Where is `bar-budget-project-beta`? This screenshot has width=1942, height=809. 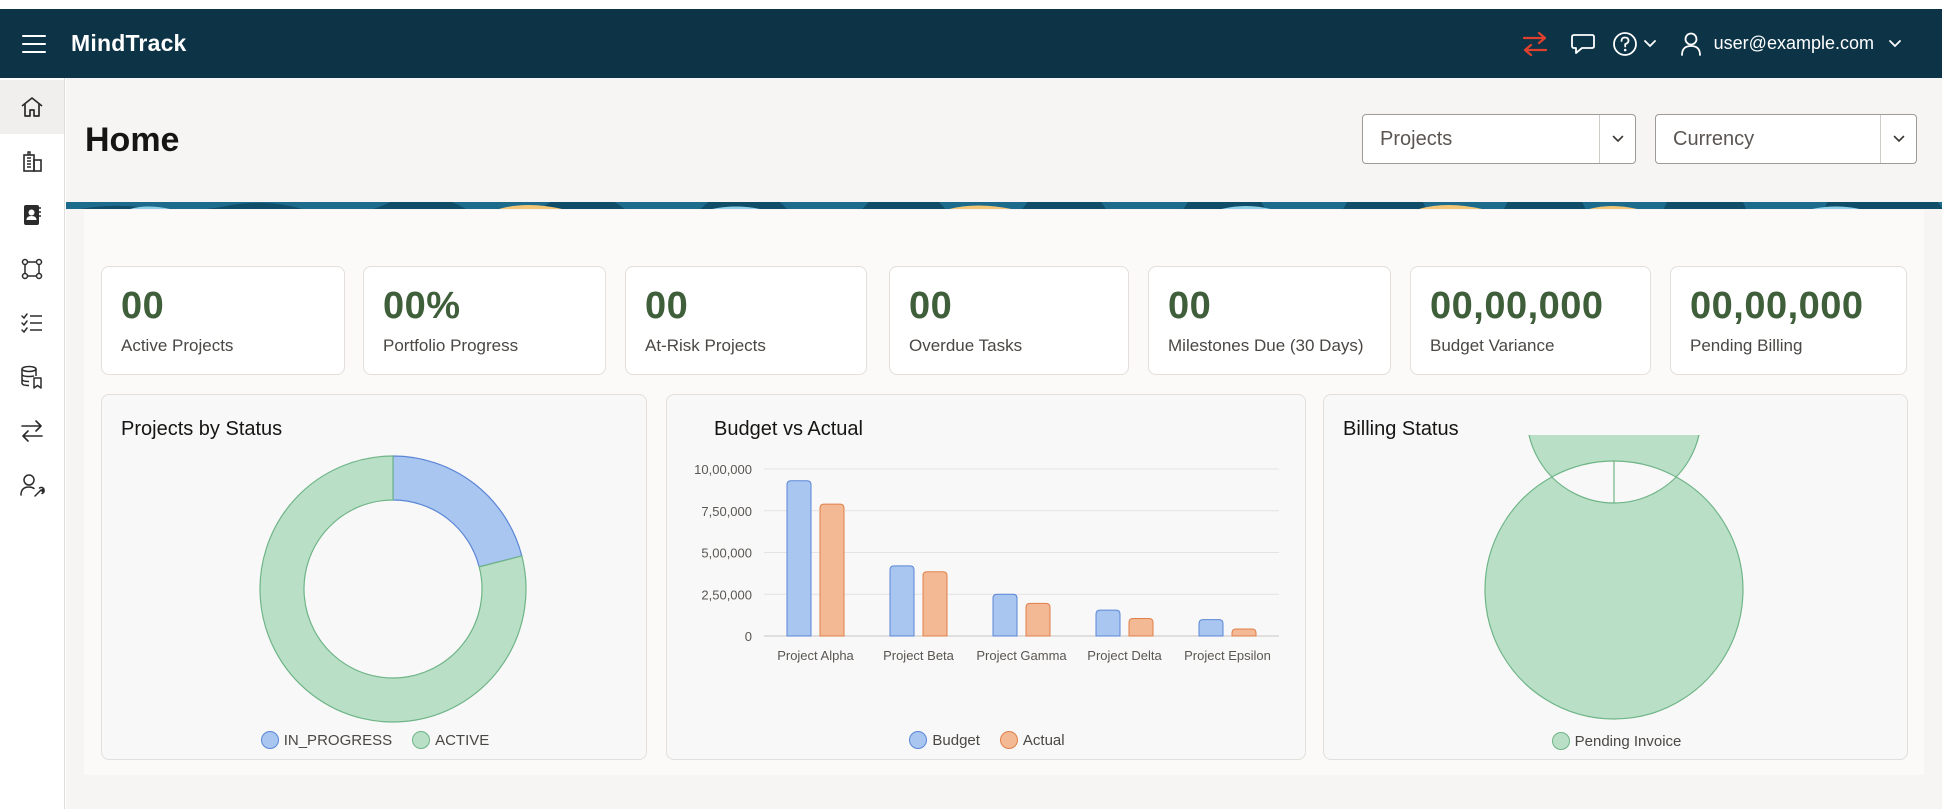
bar-budget-project-beta is located at coordinates (902, 601).